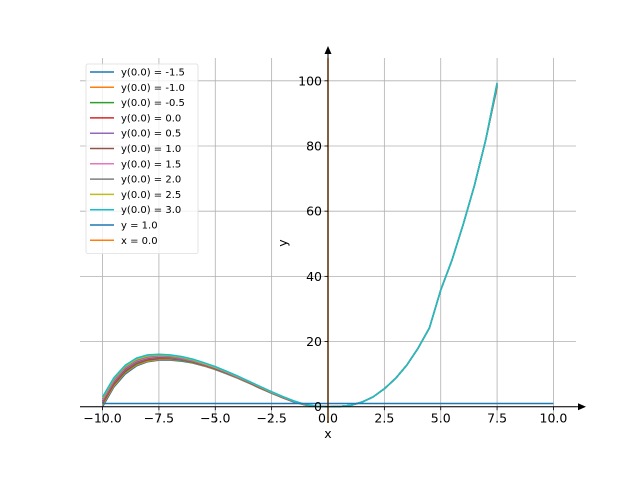  Describe the element at coordinates (314, 276) in the screenshot. I see `y-tick-label: 40` at that location.